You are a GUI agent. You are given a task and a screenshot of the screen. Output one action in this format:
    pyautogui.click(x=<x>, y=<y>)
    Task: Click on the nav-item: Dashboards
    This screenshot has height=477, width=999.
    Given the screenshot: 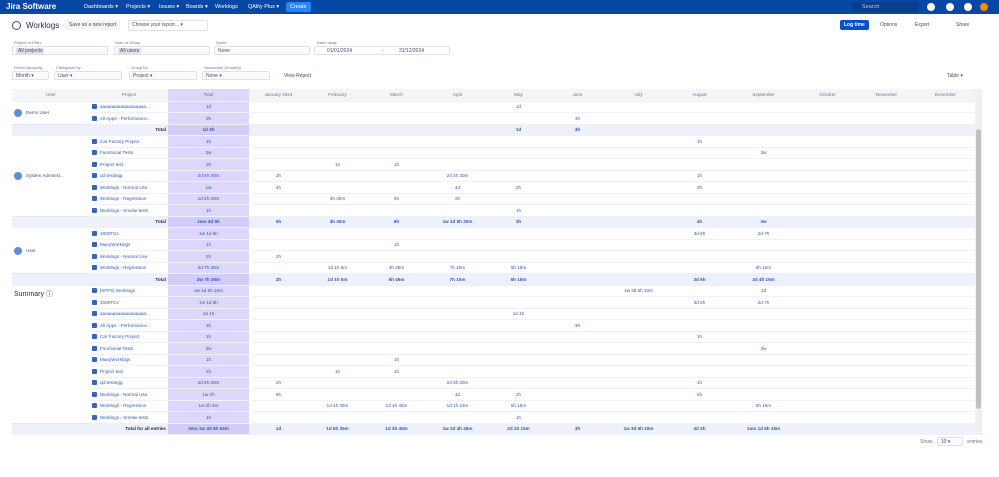 What is the action you would take?
    pyautogui.click(x=101, y=7)
    